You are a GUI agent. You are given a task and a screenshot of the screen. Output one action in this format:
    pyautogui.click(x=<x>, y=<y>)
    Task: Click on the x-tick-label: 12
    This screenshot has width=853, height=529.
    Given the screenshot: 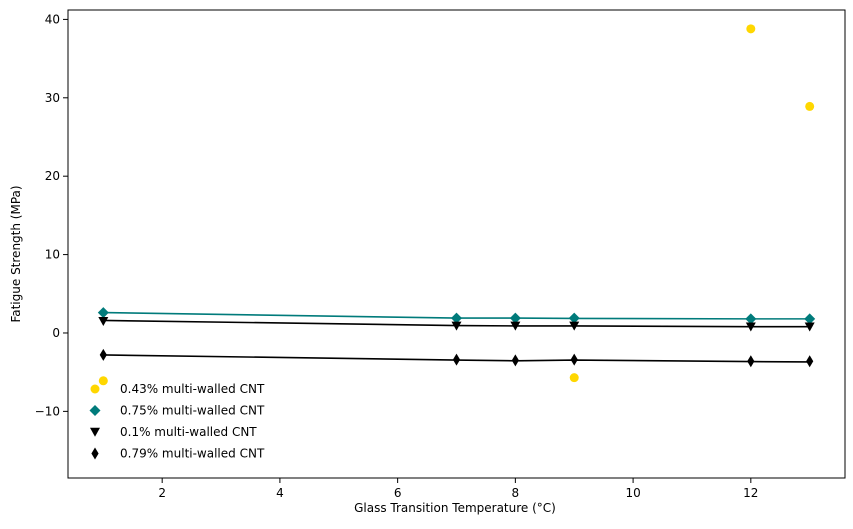 What is the action you would take?
    pyautogui.click(x=750, y=493)
    